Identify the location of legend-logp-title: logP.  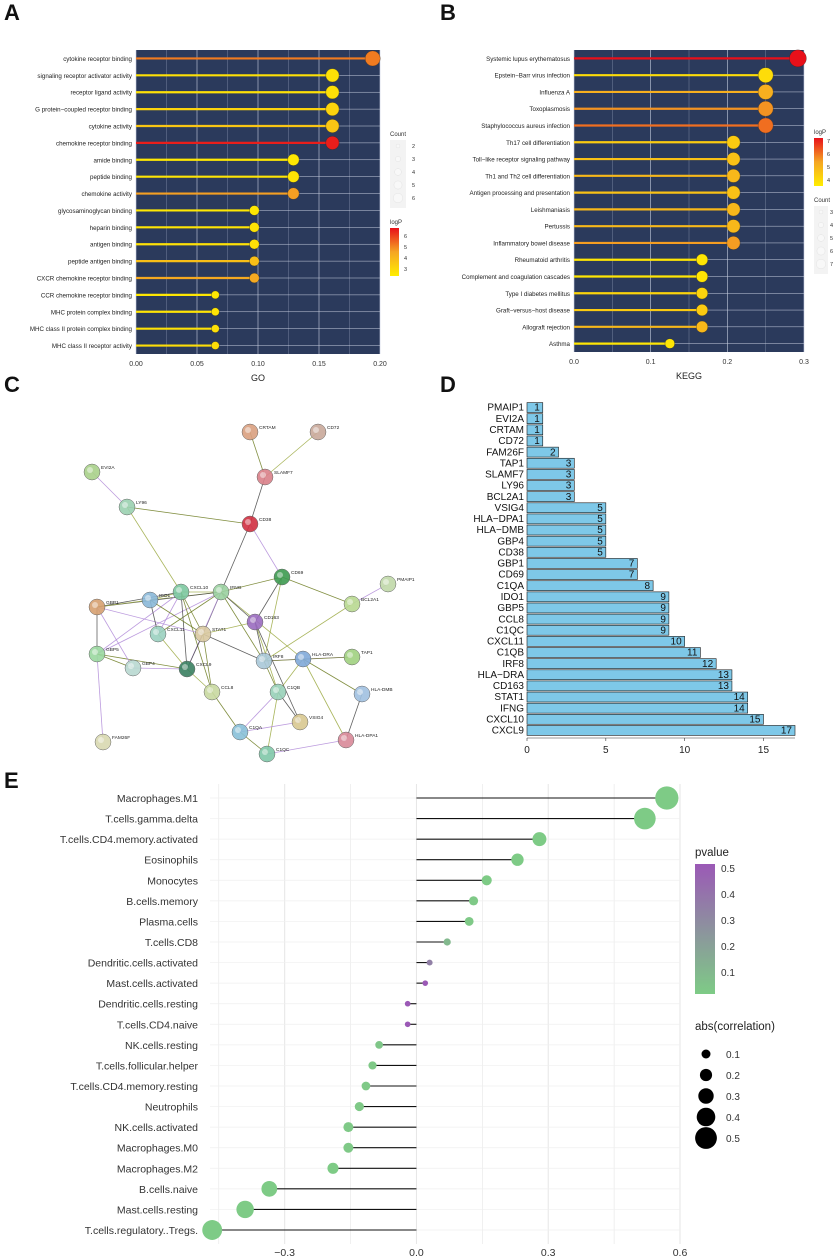
(396, 223).